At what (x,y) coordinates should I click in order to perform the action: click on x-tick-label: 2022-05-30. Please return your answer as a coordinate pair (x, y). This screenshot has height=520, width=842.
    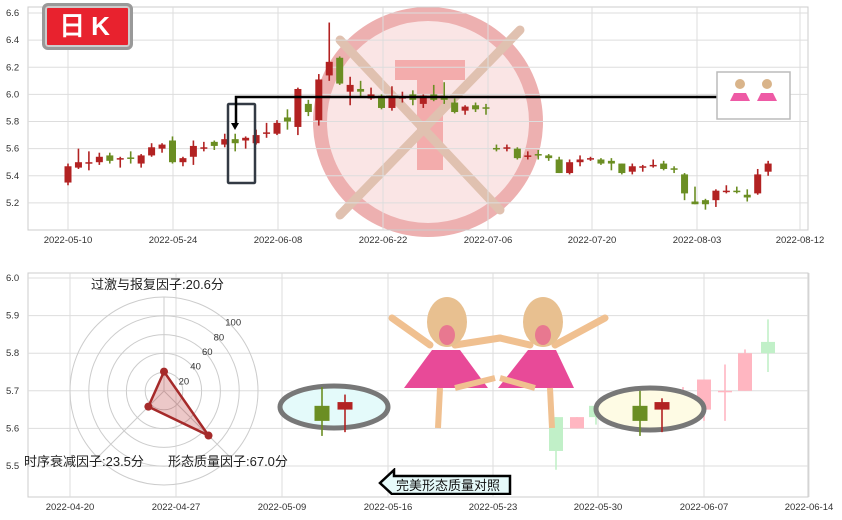
    Looking at the image, I should click on (598, 507).